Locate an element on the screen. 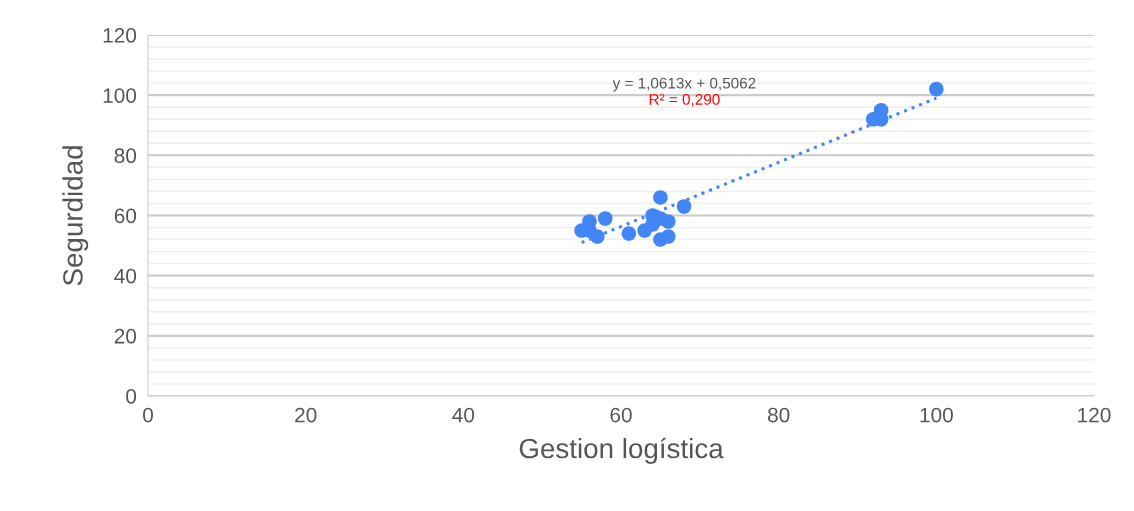  x-axis-title: Gestion logística is located at coordinates (621, 450).